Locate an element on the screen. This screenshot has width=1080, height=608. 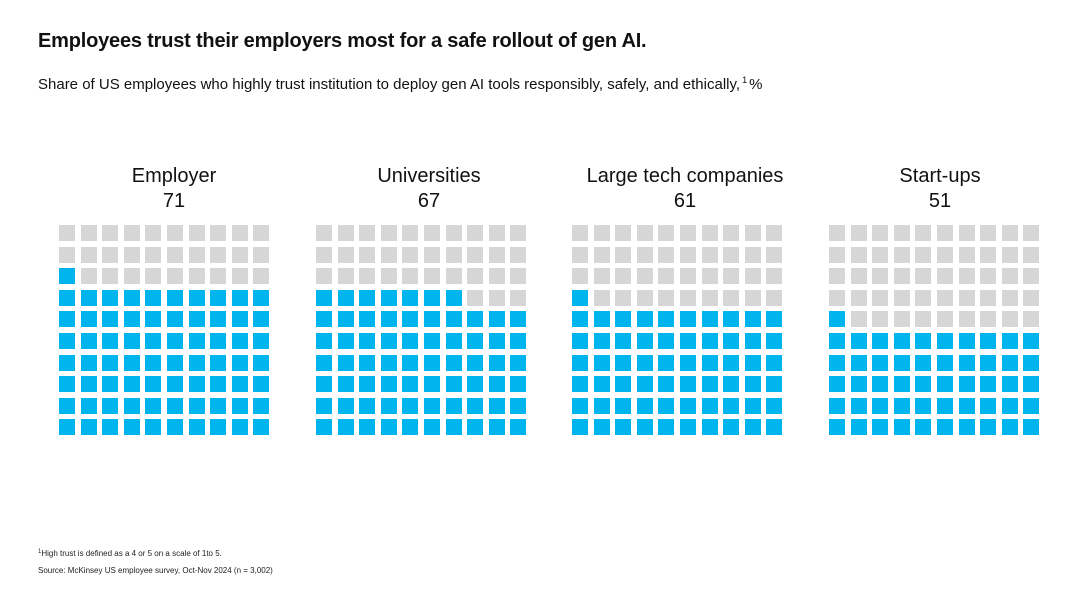
category-label: Start-ups is located at coordinates (940, 176).